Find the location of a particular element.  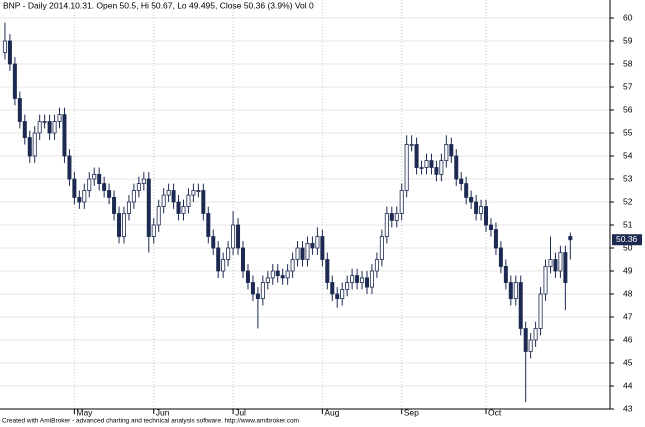

y-tick-label: 59 is located at coordinates (628, 40).